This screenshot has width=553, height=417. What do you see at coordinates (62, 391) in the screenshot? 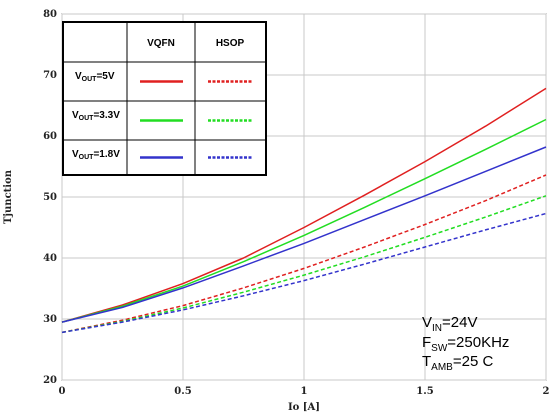
I see `x-tick-label: 0` at bounding box center [62, 391].